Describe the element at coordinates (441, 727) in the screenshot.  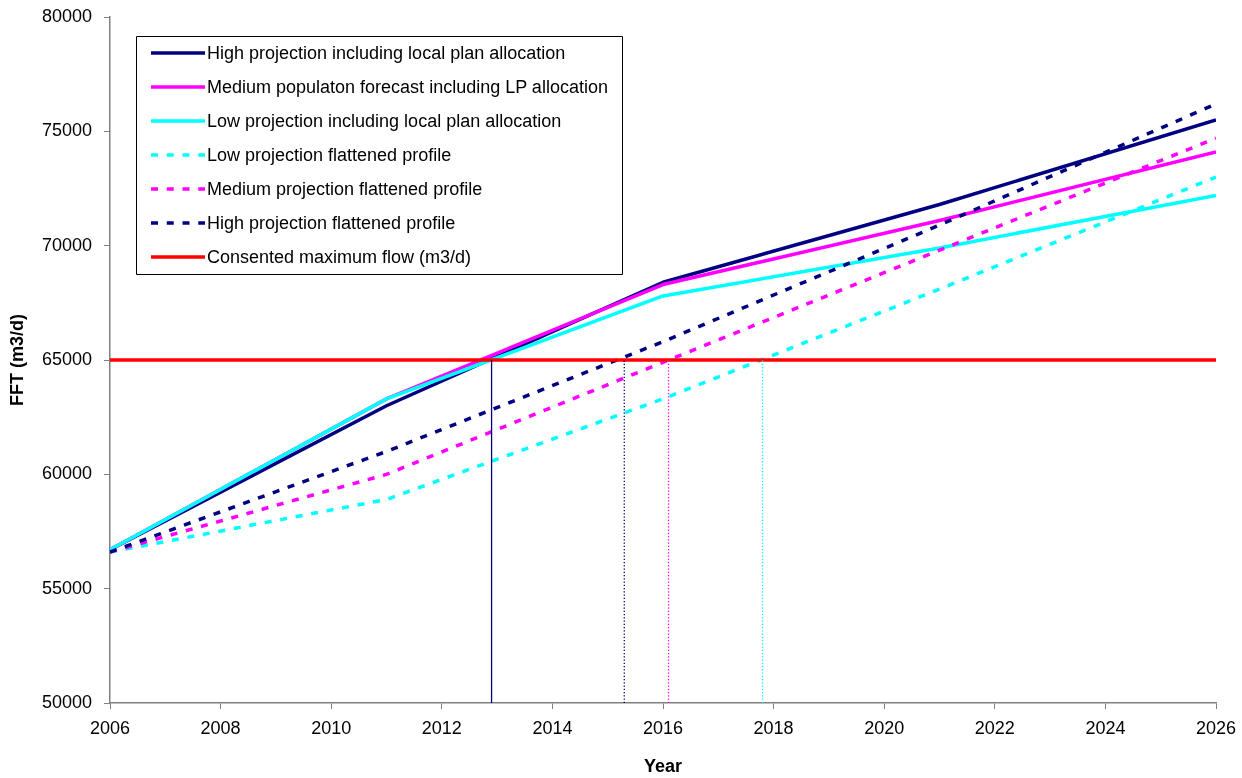
I see `x-tick-label: 2012` at that location.